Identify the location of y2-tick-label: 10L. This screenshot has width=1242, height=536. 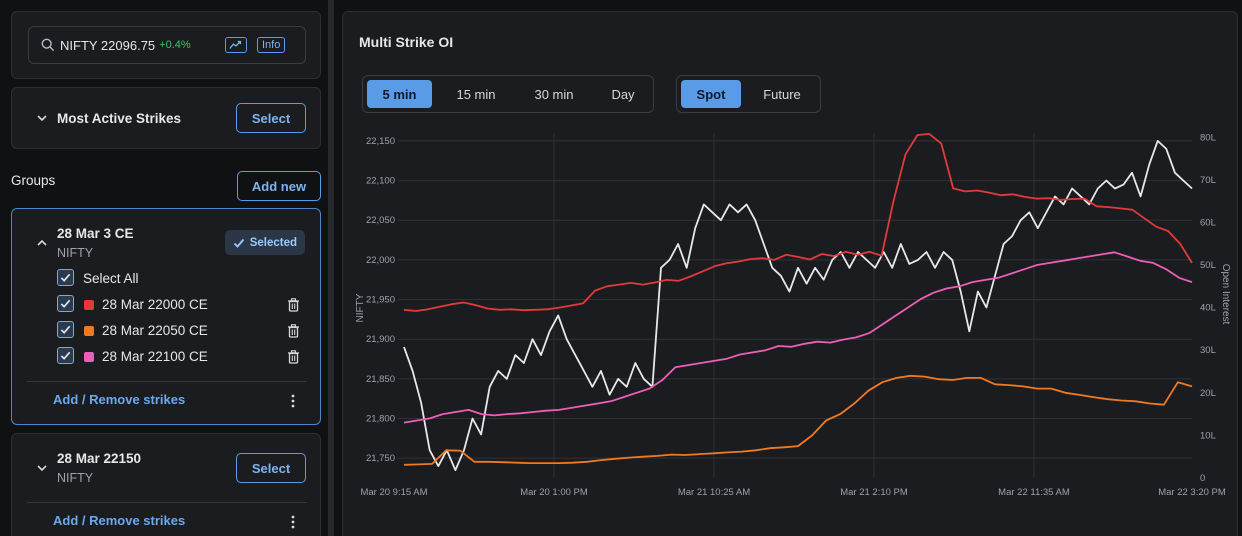
(1208, 435).